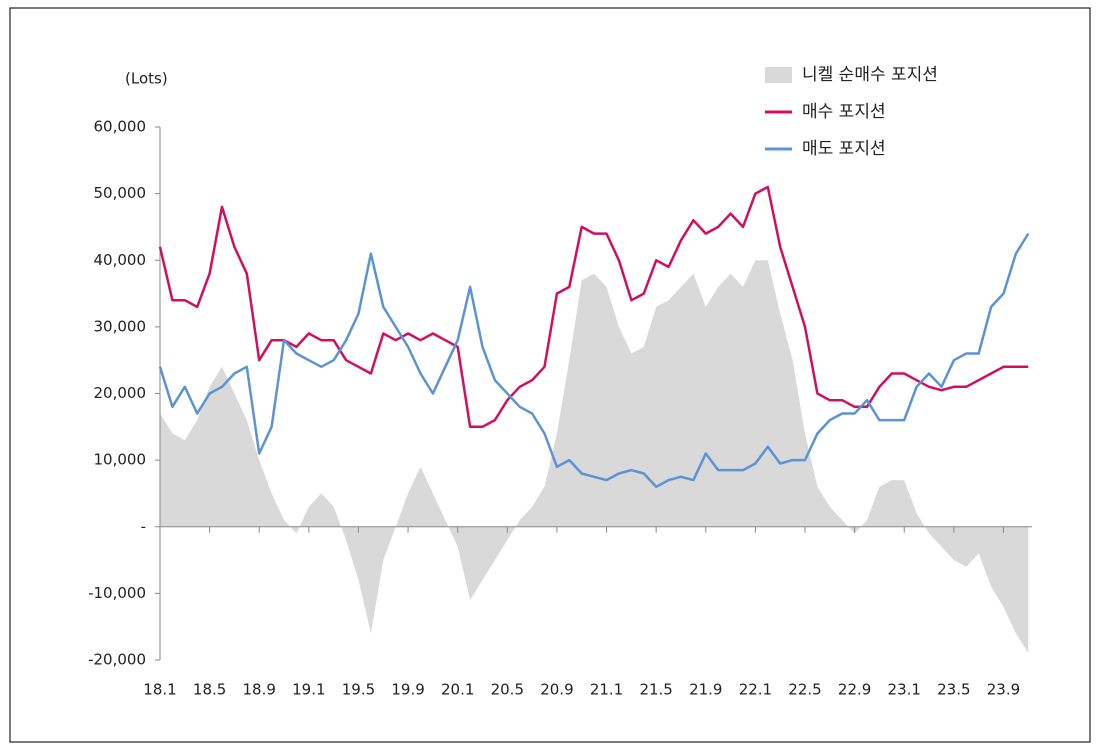  I want to click on legend-label: 매도 포지션, so click(844, 149).